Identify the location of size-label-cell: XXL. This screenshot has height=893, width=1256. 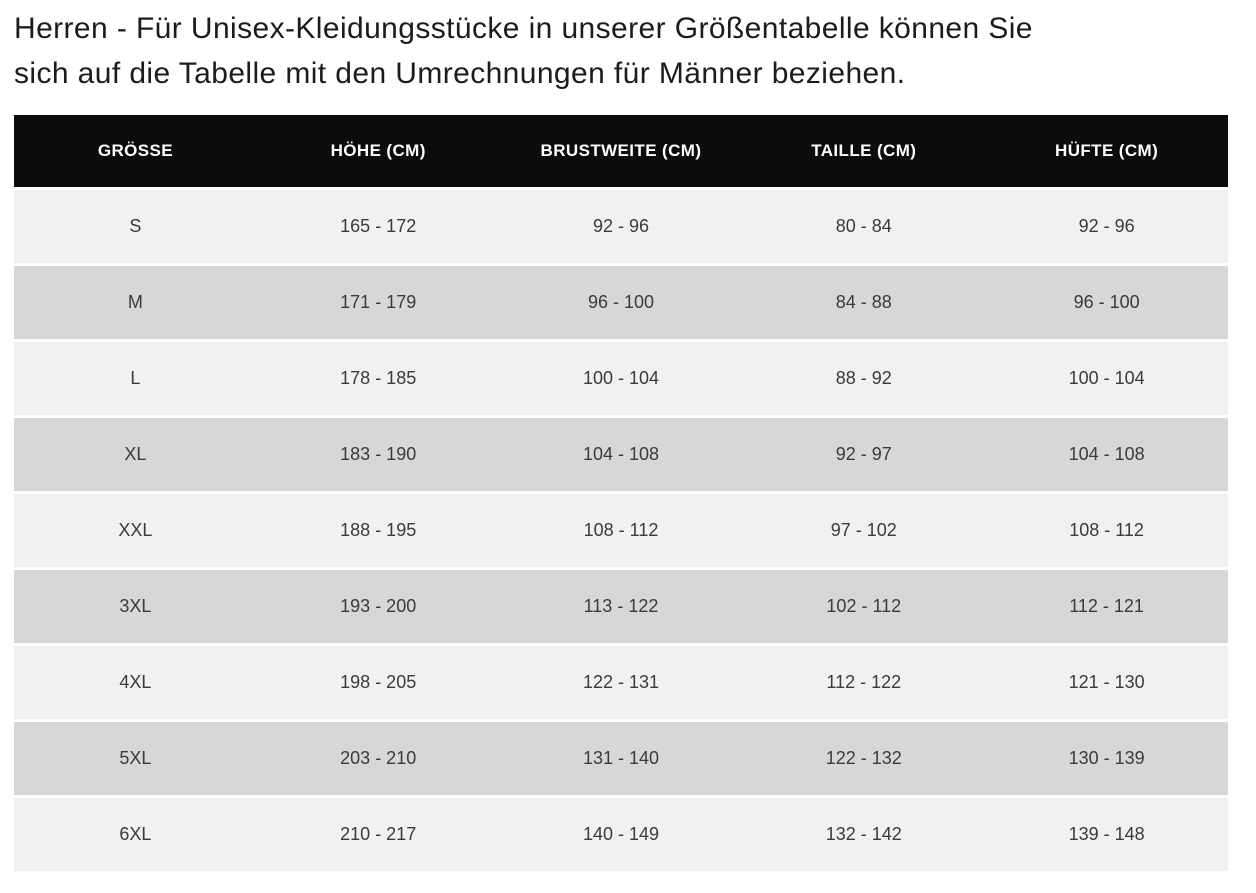
(135, 530).